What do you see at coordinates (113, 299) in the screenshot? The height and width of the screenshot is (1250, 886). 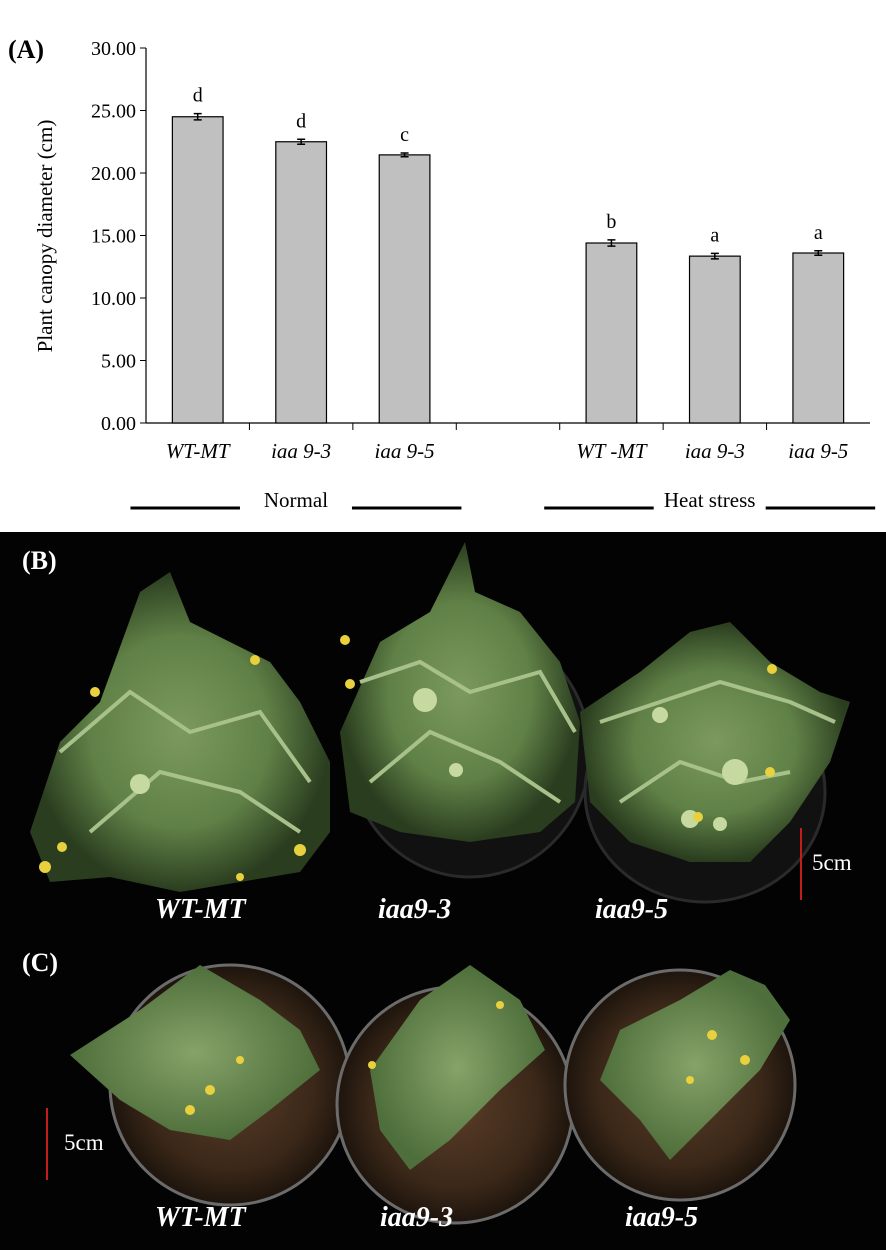 I see `y-tick-label: 10.00` at bounding box center [113, 299].